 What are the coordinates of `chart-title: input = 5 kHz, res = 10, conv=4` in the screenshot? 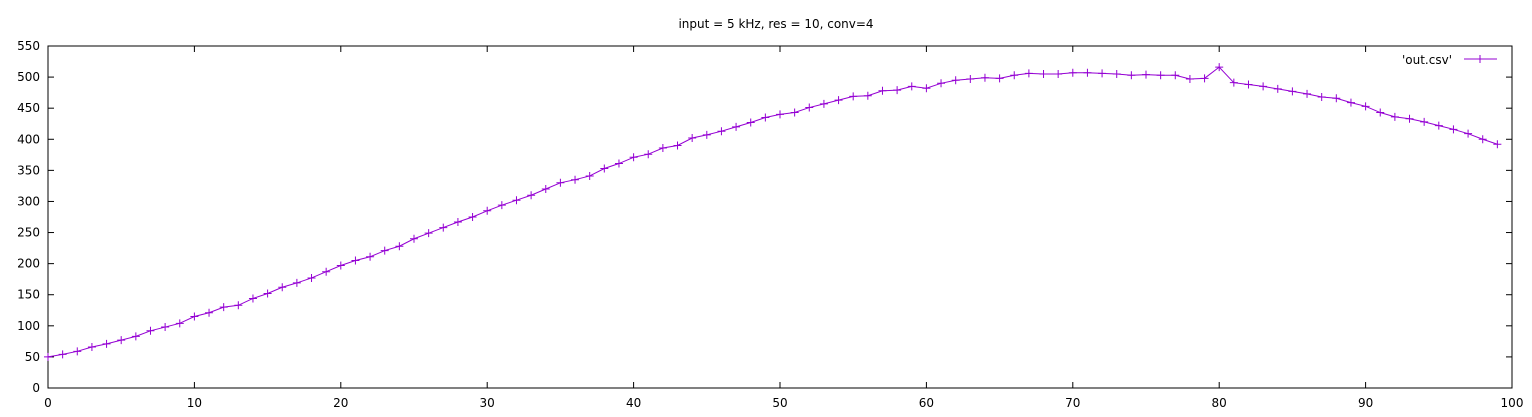 It's located at (775, 24).